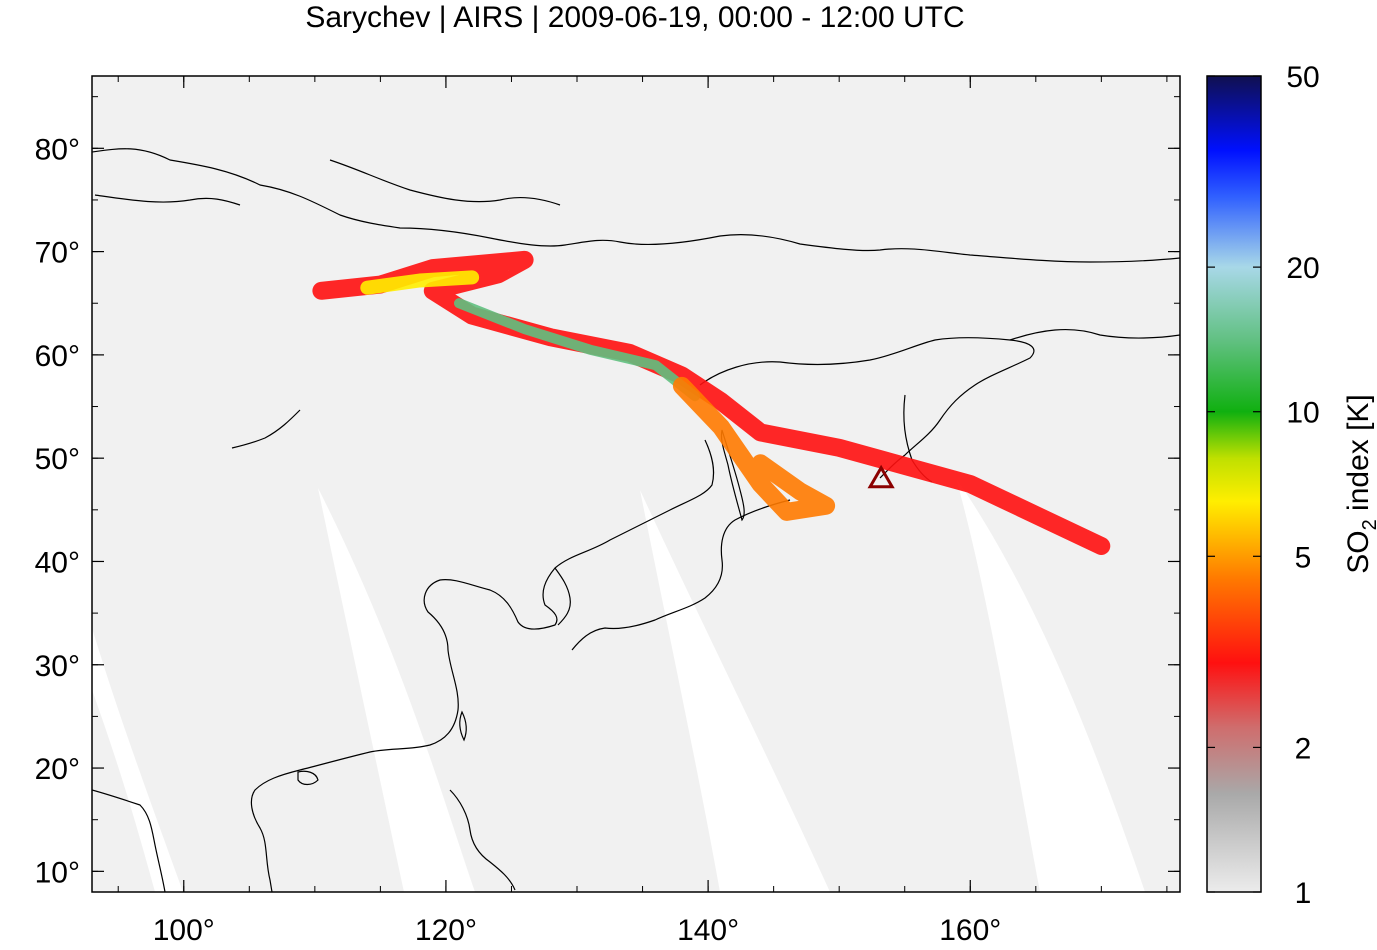 This screenshot has height=950, width=1377. What do you see at coordinates (266, 429) in the screenshot?
I see `coastline-baikal` at bounding box center [266, 429].